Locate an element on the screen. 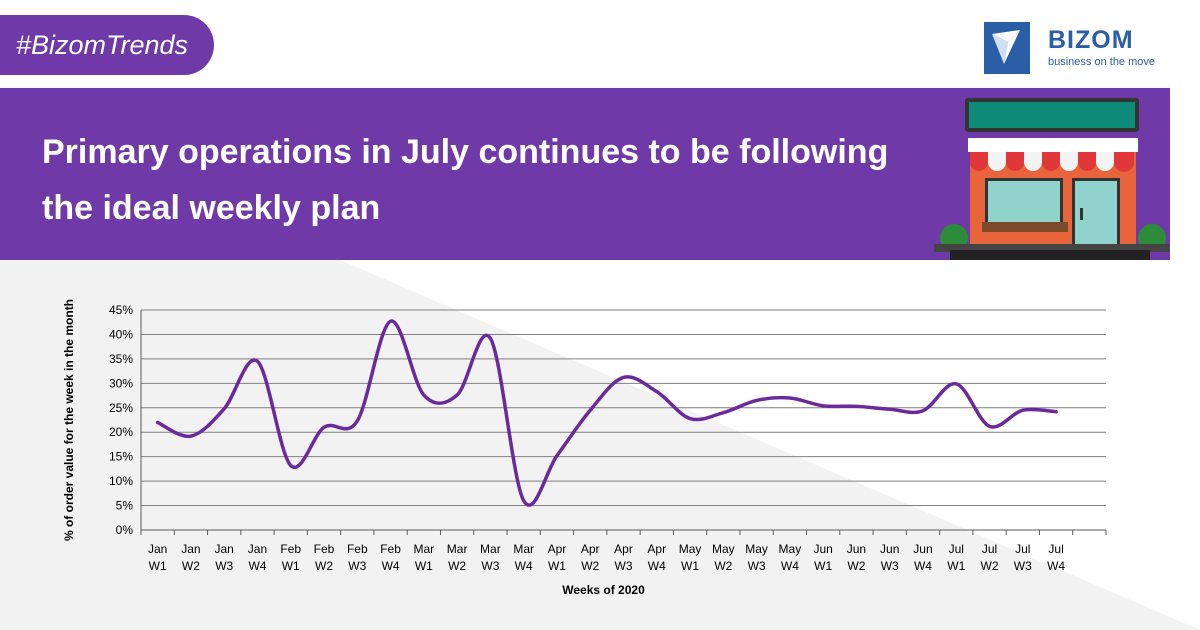 The image size is (1200, 630). x-tick-label: Jul W1 is located at coordinates (956, 557).